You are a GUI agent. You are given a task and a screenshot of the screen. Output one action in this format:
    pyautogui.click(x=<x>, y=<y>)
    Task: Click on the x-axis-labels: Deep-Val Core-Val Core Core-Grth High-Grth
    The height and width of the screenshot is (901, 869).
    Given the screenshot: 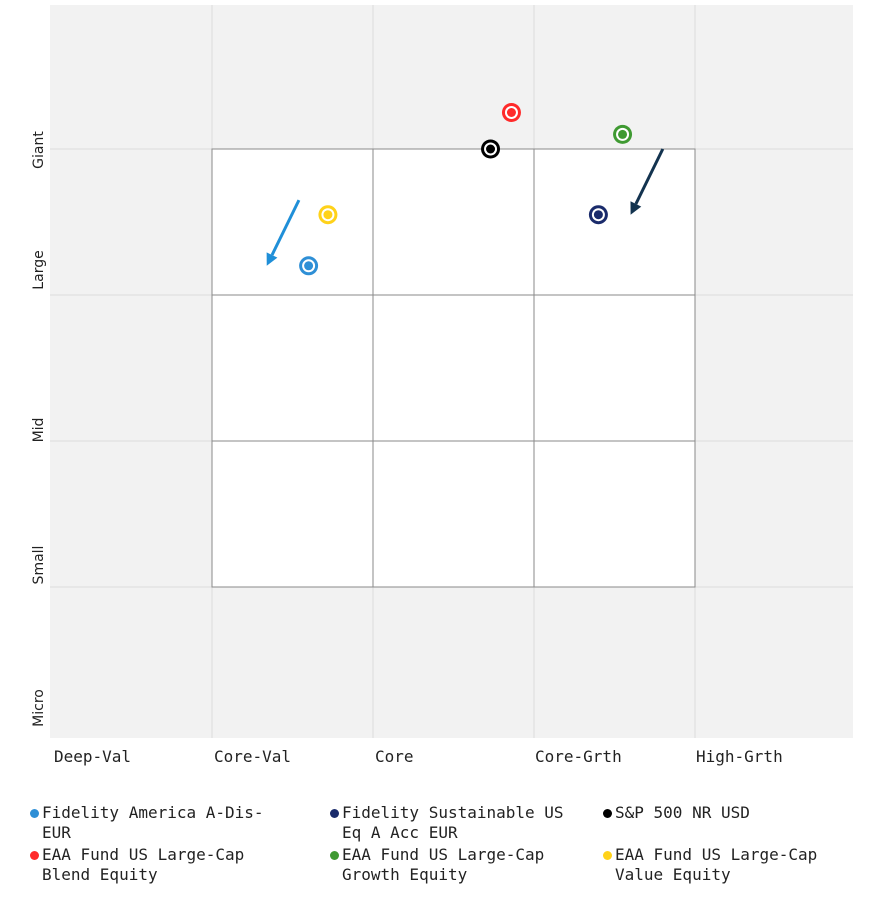 What is the action you would take?
    pyautogui.click(x=418, y=756)
    